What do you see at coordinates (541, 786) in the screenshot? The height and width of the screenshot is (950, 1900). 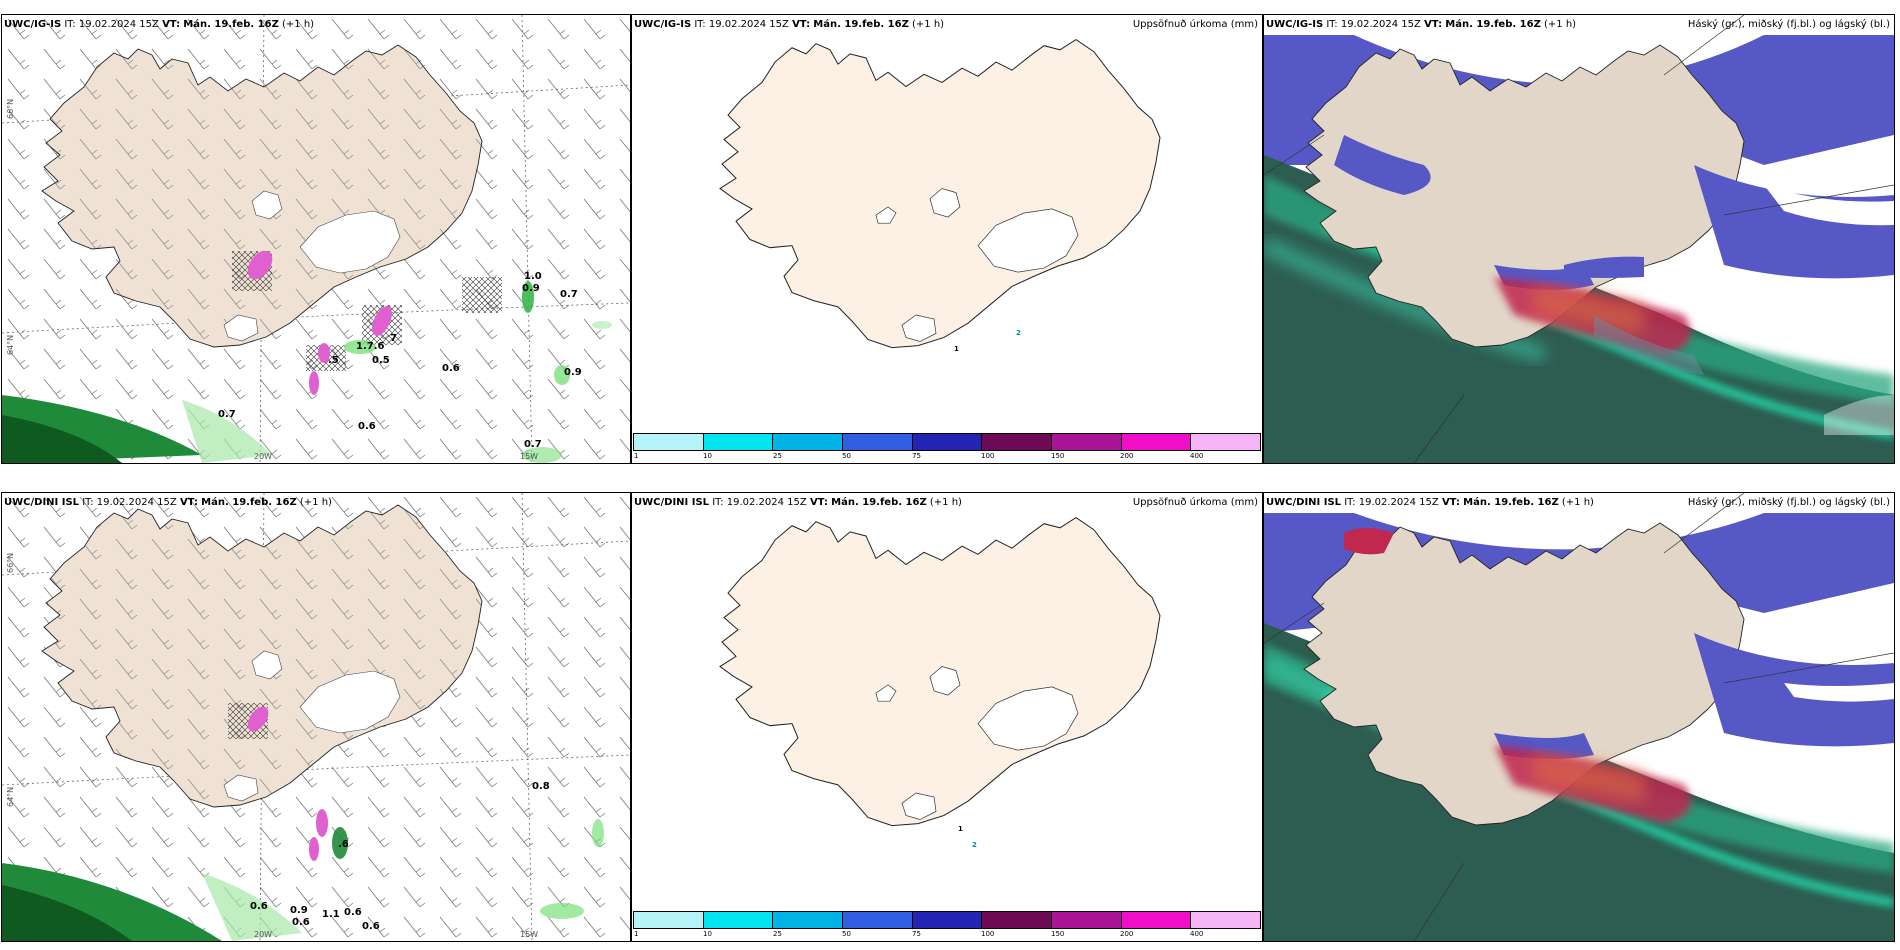 I see `wind-value: 0.8` at bounding box center [541, 786].